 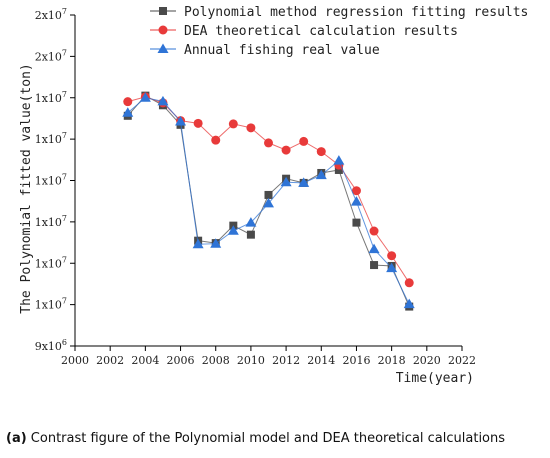 I want to click on legend-label: DEA theoretical calculation results, so click(x=321, y=31).